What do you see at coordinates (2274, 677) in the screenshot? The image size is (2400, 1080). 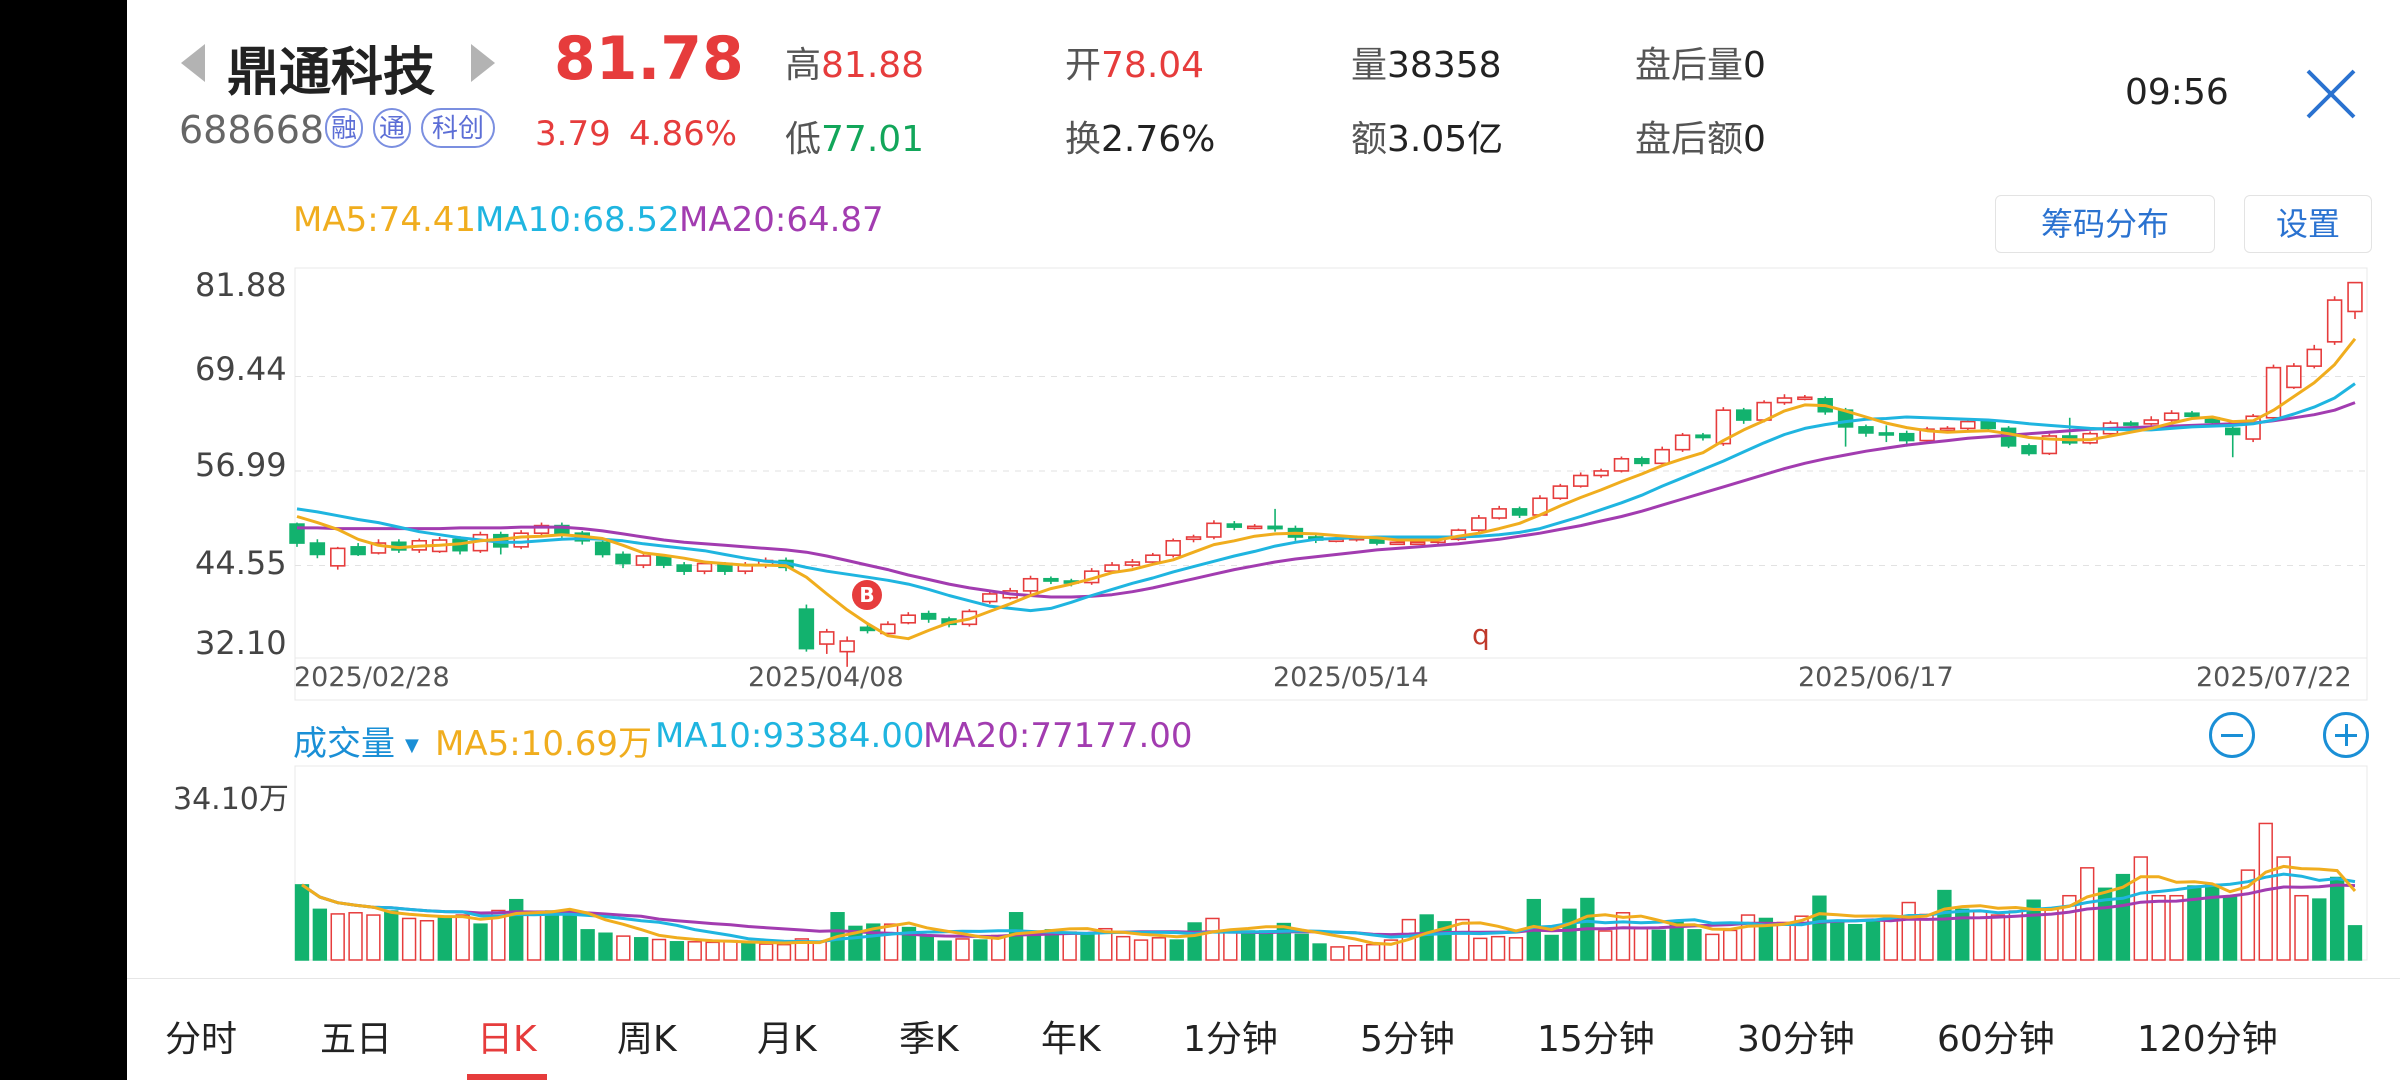 I see `x-date-4: 2025/07/22` at bounding box center [2274, 677].